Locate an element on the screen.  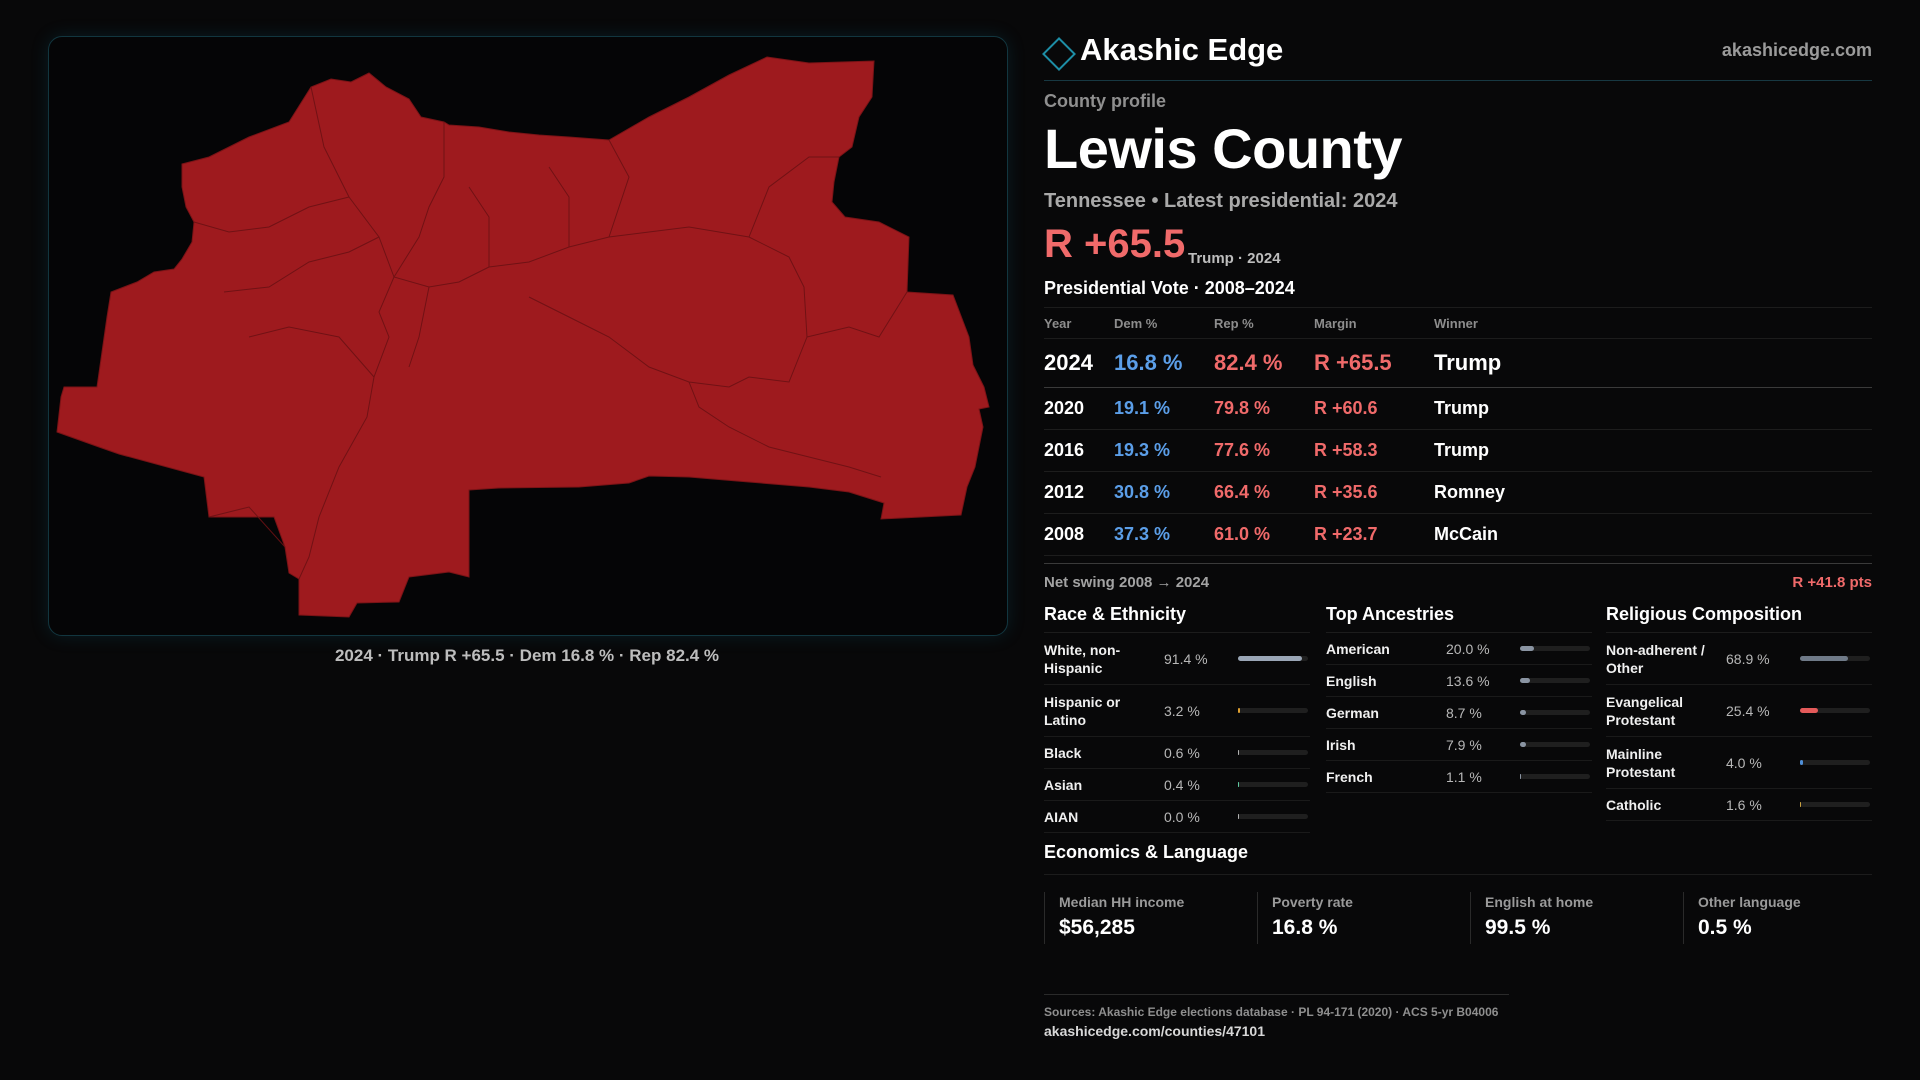
stat-value: 99.5 % is located at coordinates (1518, 927).